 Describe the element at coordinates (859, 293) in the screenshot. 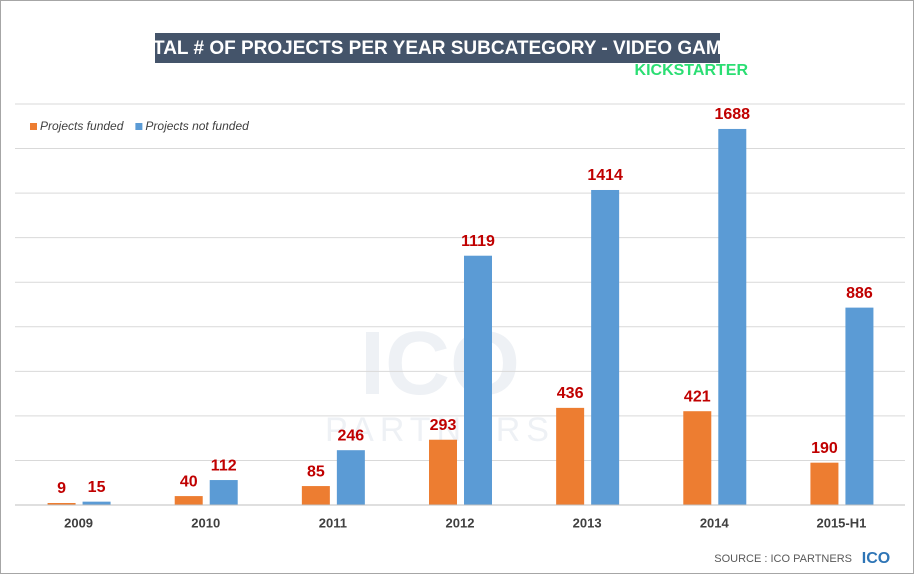

I see `value-label: 886` at that location.